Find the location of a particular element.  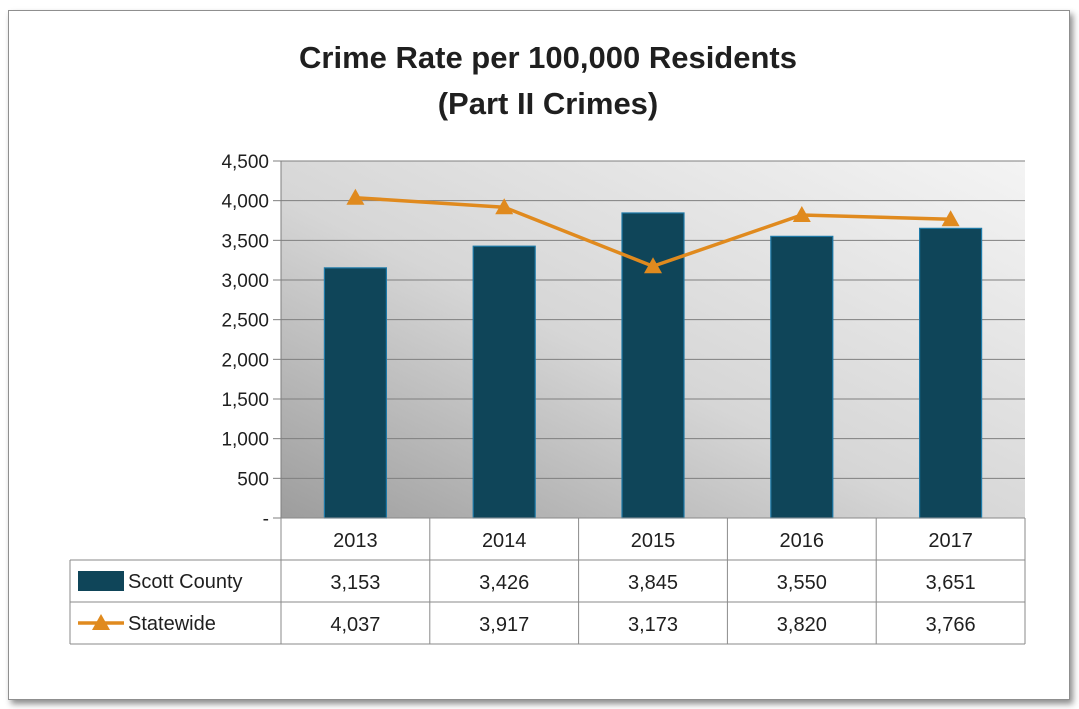

y-tick-label: - is located at coordinates (266, 519).